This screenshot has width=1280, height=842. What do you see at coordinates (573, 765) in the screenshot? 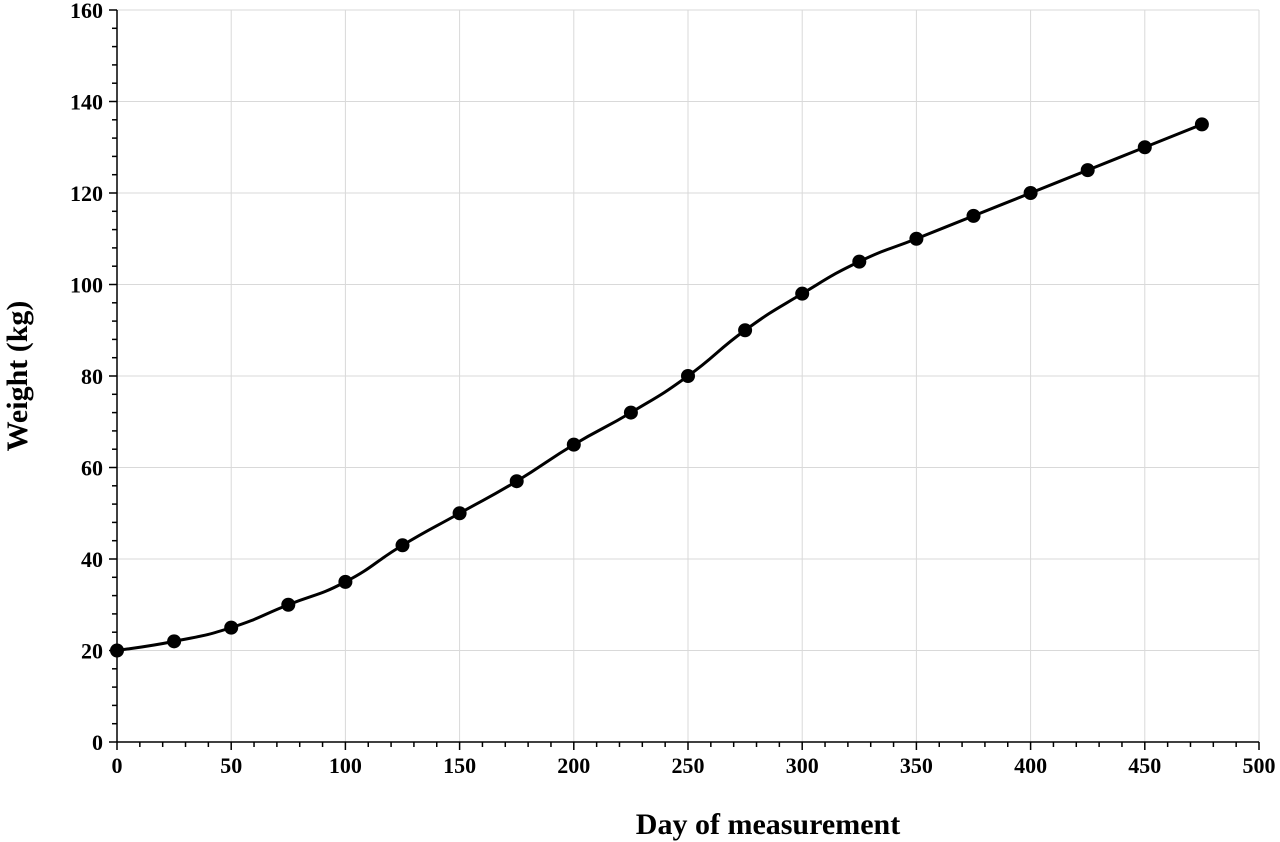
I see `x-tick-label: 200` at bounding box center [573, 765].